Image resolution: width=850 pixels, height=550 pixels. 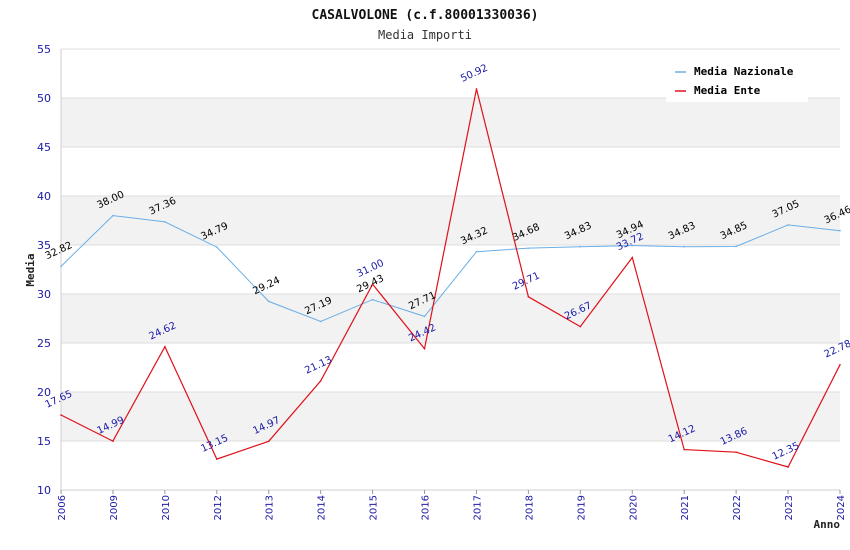 What do you see at coordinates (44, 98) in the screenshot?
I see `y-tick-label: 50` at bounding box center [44, 98].